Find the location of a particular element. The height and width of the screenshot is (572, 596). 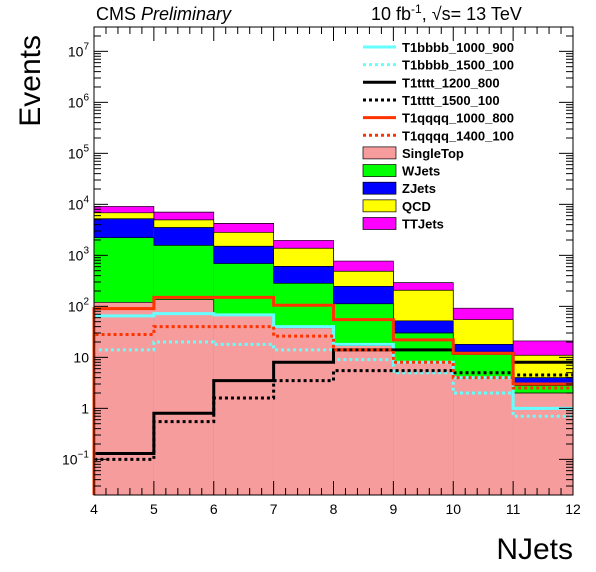

legend-label: TTJets is located at coordinates (423, 224).